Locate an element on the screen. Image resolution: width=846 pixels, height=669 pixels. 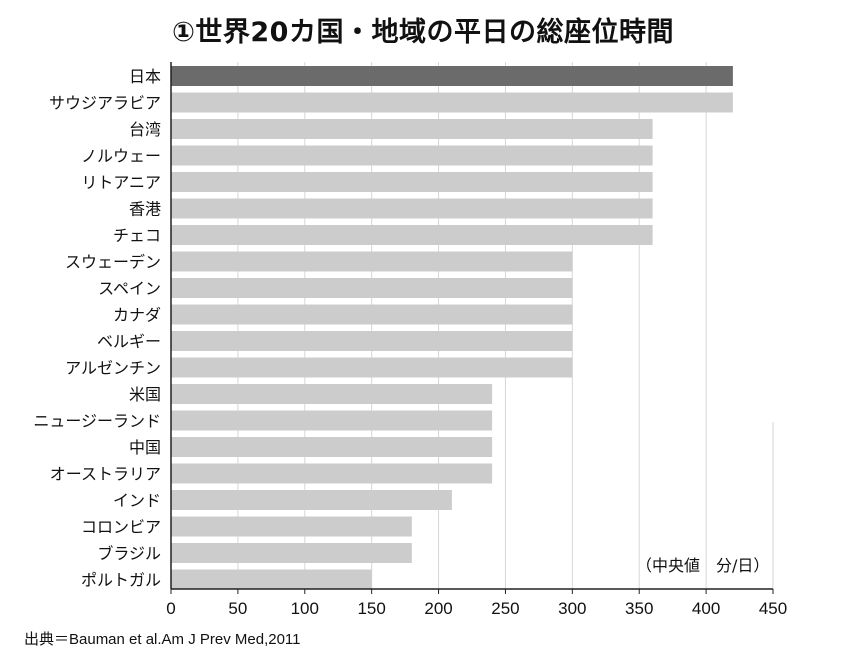
tick-label: 350 is located at coordinates (639, 608).